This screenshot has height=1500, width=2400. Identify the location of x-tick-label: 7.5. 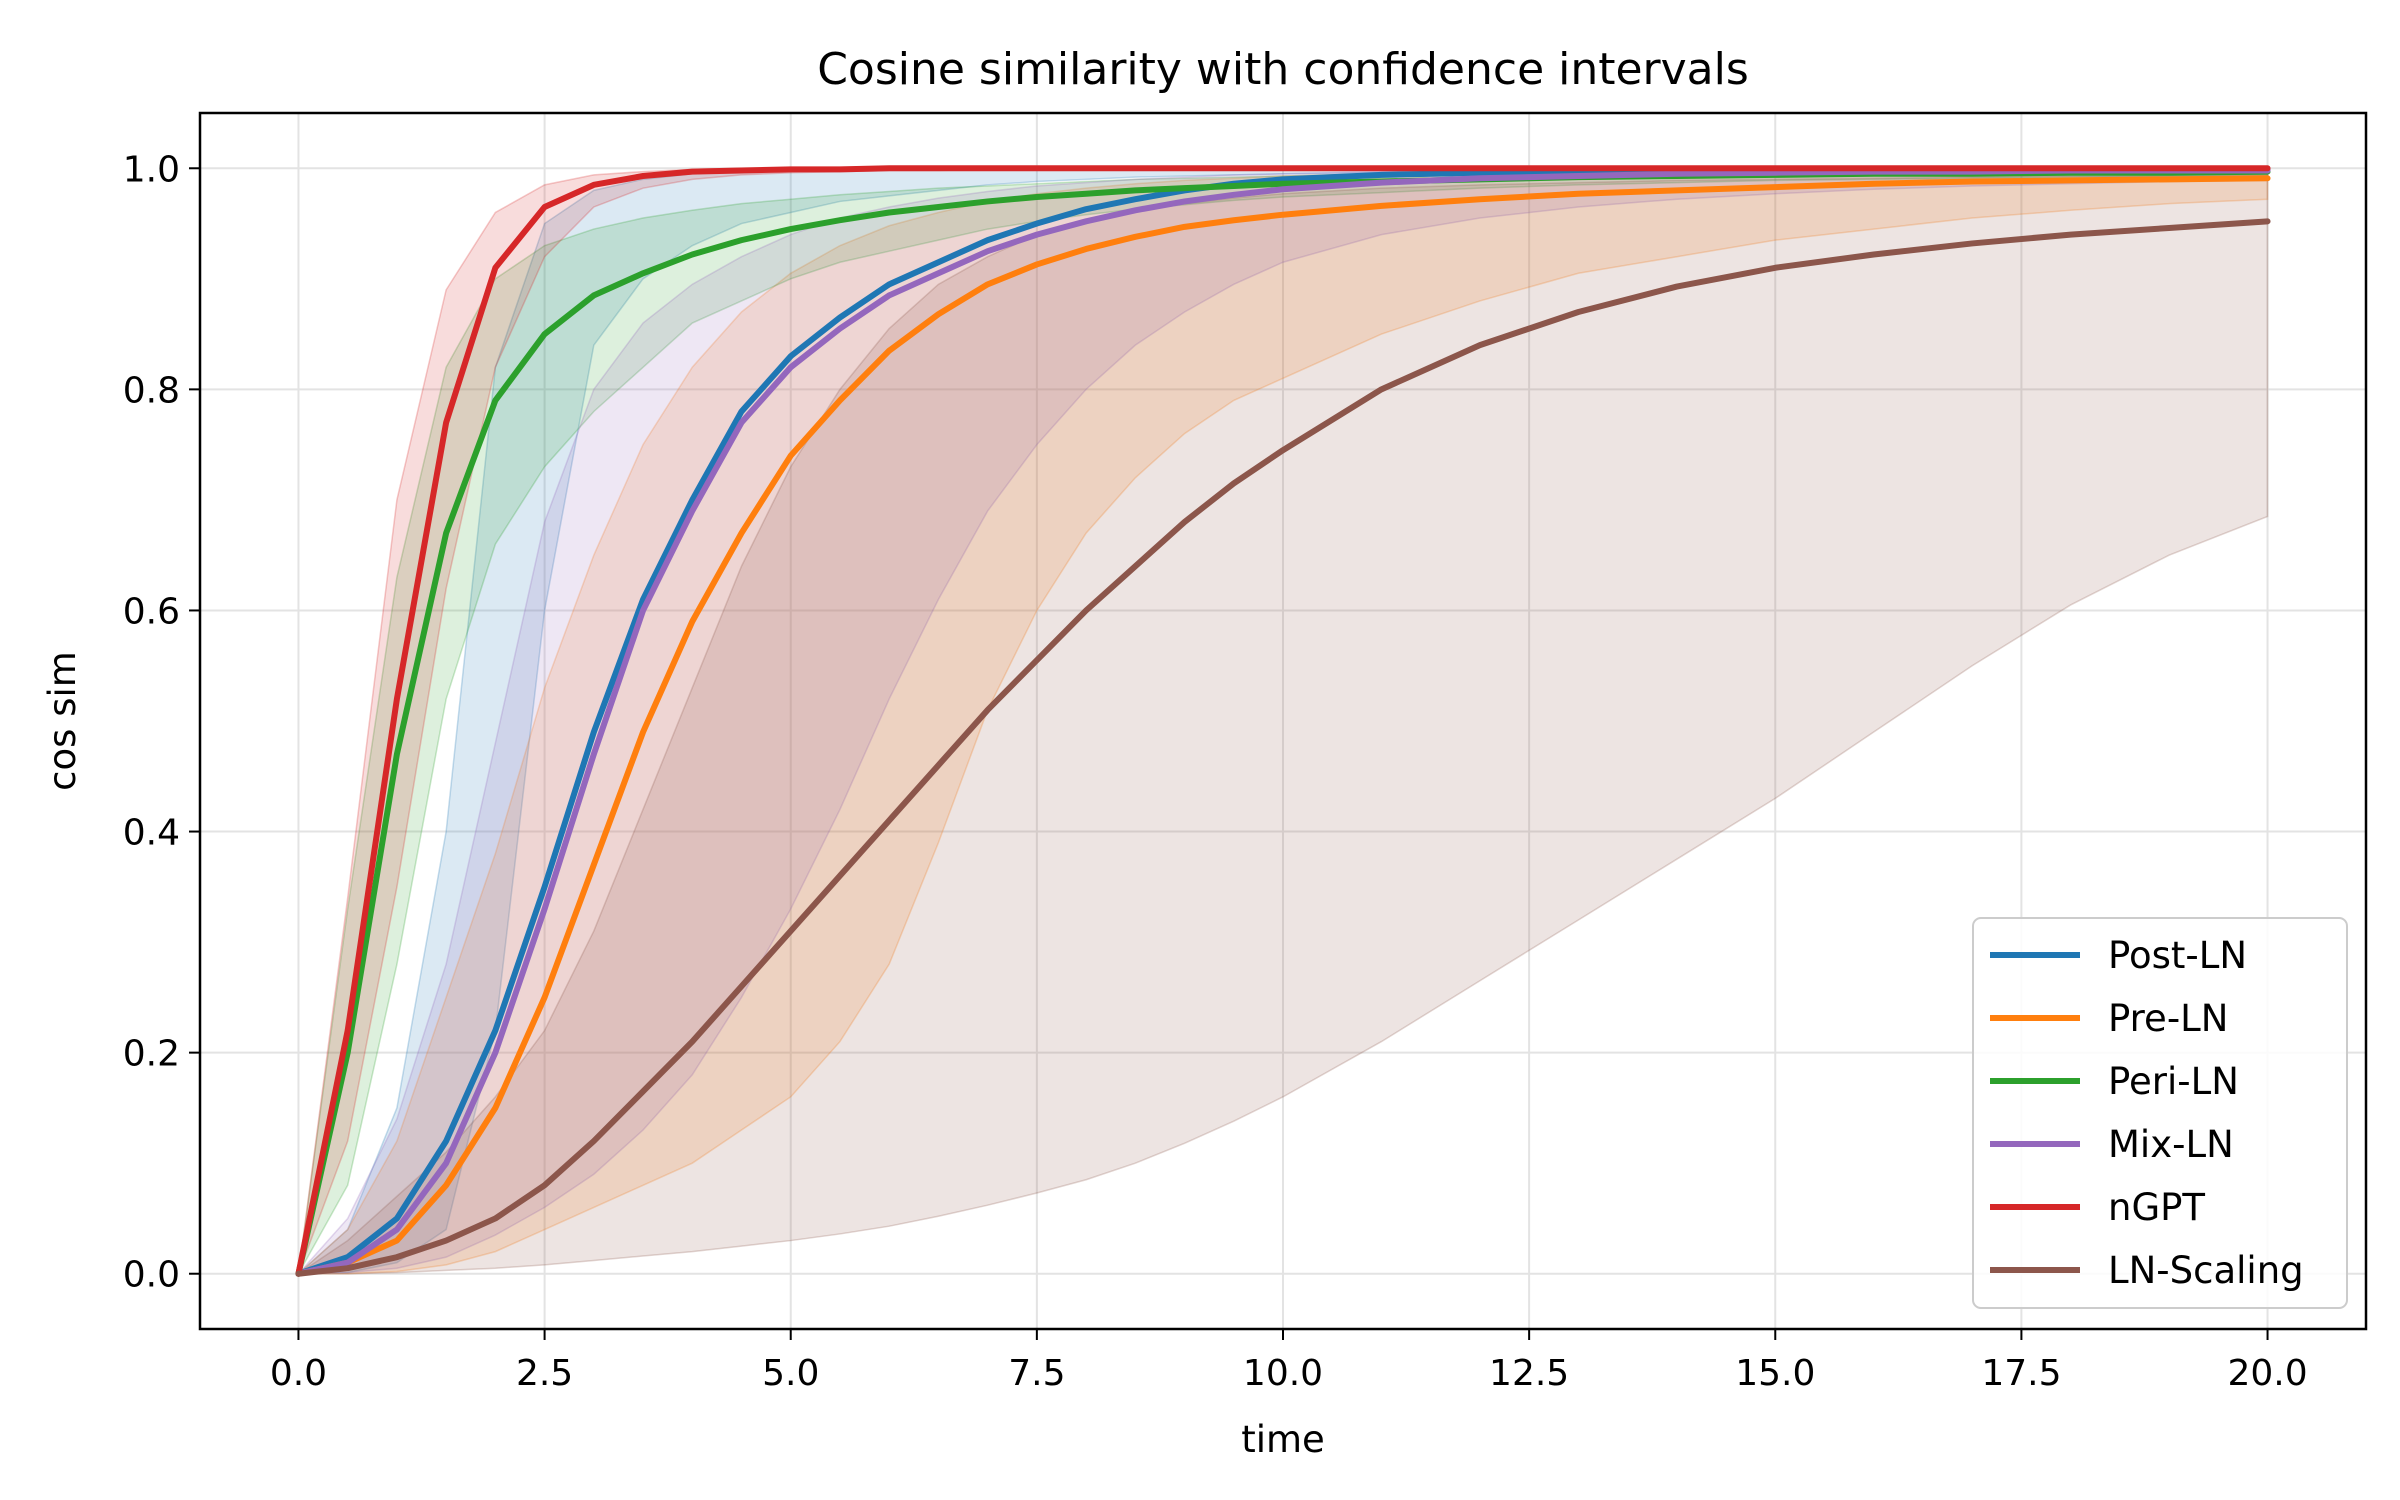
(1036, 1373).